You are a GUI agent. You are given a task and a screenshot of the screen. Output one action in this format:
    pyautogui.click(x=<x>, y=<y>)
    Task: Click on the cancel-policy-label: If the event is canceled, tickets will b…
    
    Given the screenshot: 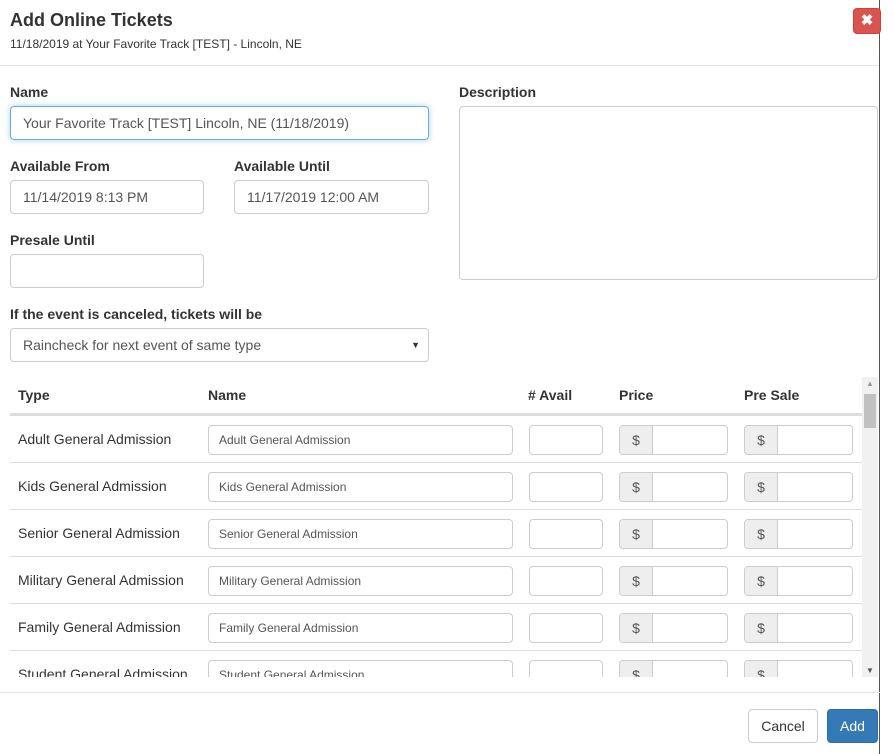 What is the action you would take?
    pyautogui.click(x=136, y=314)
    